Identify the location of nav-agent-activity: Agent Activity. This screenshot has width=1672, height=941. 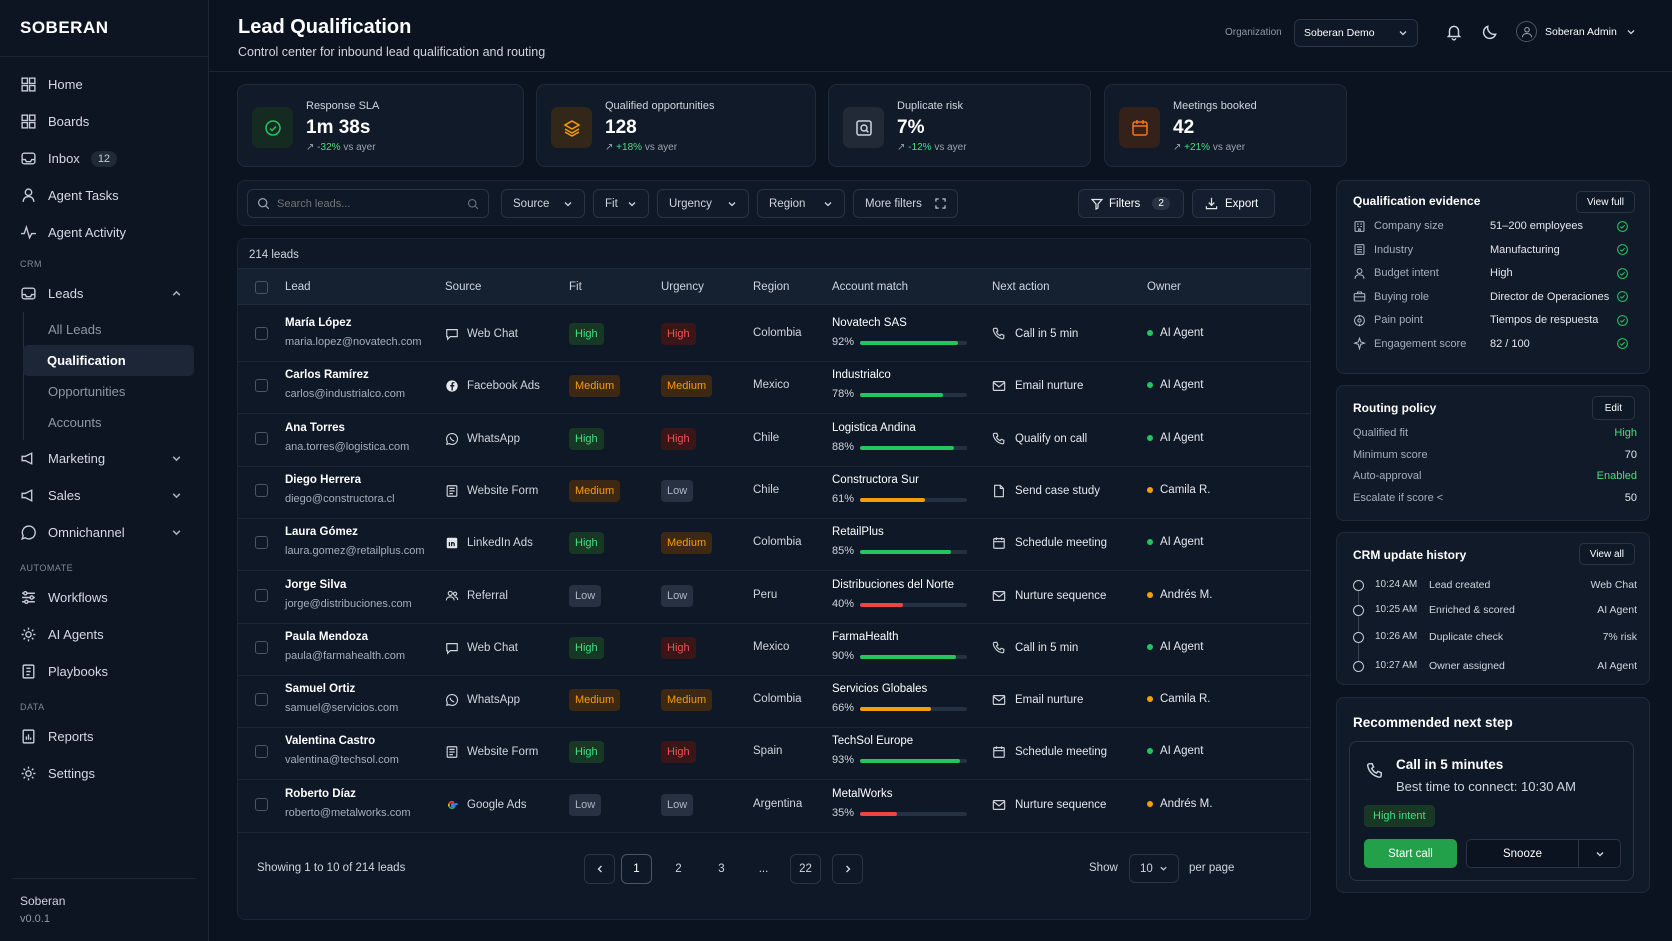
(104, 232).